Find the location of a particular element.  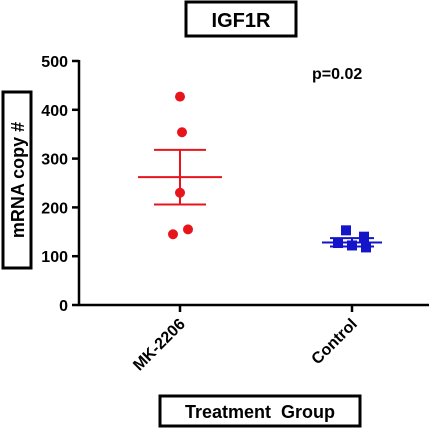

chart-title: IGF1R is located at coordinates (241, 21).